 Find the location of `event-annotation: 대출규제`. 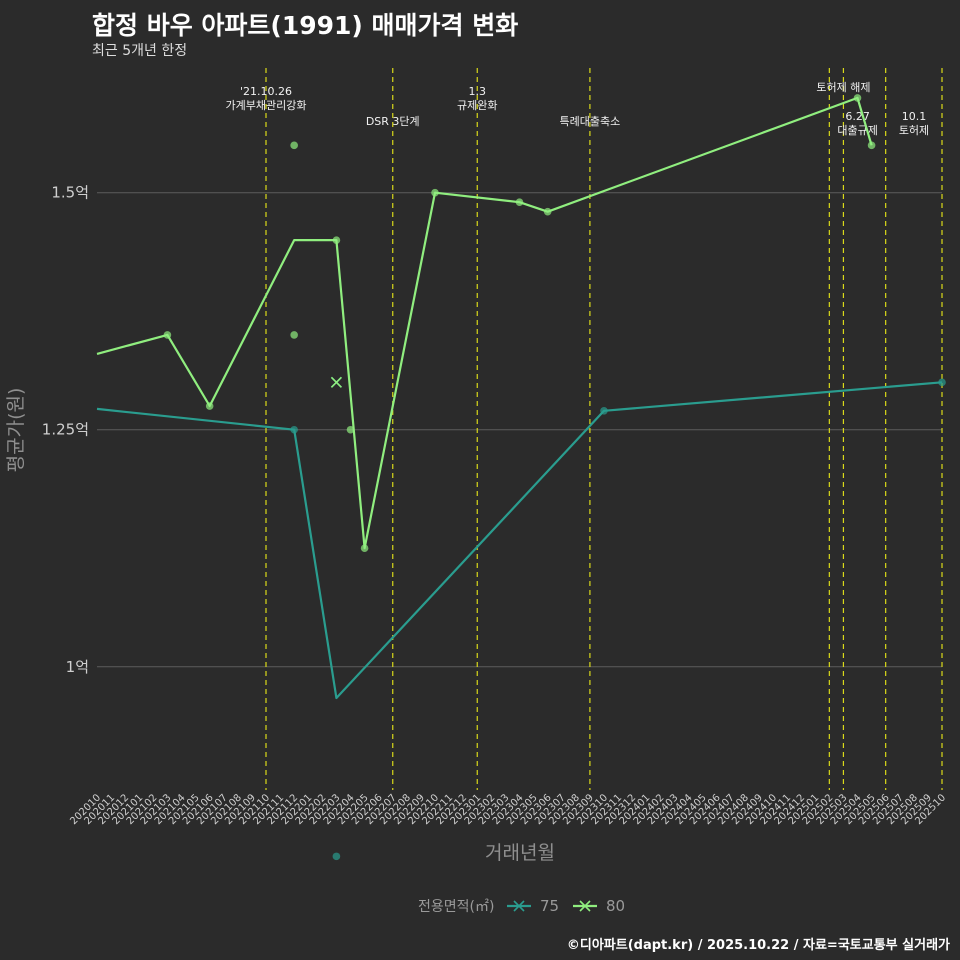

event-annotation: 대출규제 is located at coordinates (857, 130).